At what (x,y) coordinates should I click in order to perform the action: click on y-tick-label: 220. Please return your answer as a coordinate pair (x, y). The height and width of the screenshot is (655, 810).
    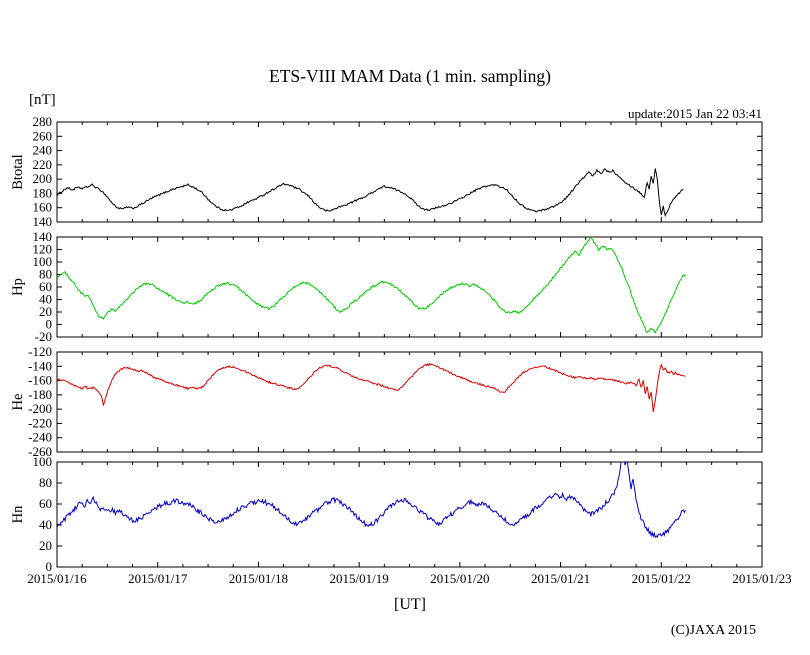
    Looking at the image, I should click on (43, 164).